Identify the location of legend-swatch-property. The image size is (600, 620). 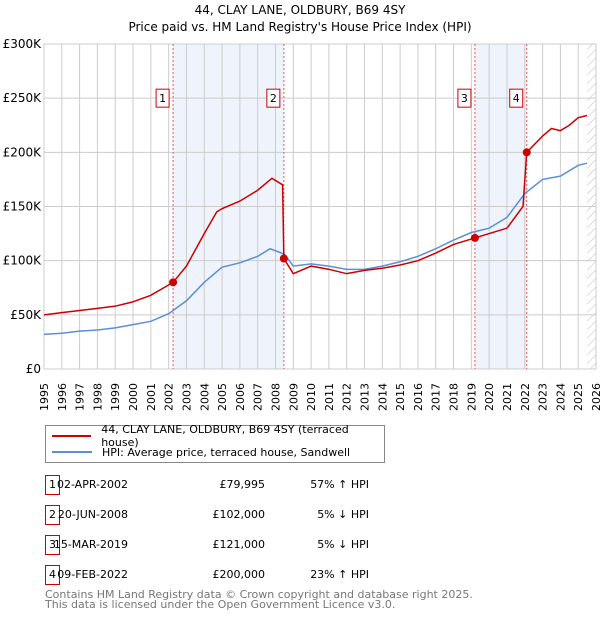
(72, 436).